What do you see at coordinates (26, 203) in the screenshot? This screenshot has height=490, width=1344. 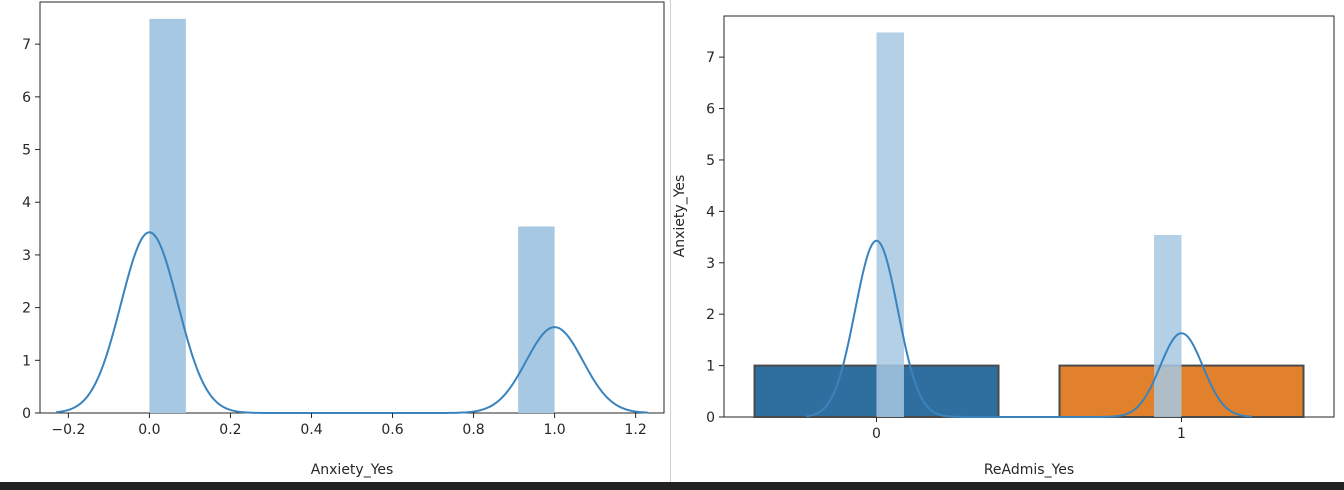 I see `left-y-tick-label: 4` at bounding box center [26, 203].